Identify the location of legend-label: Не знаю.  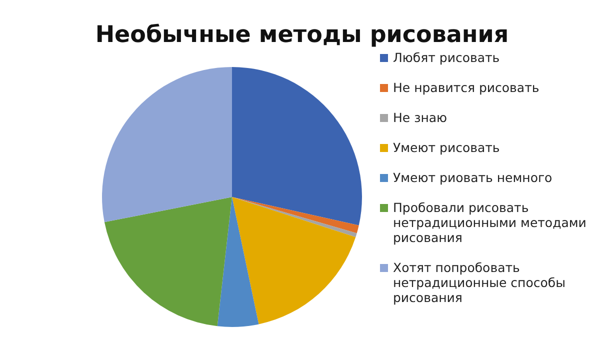
(420, 117).